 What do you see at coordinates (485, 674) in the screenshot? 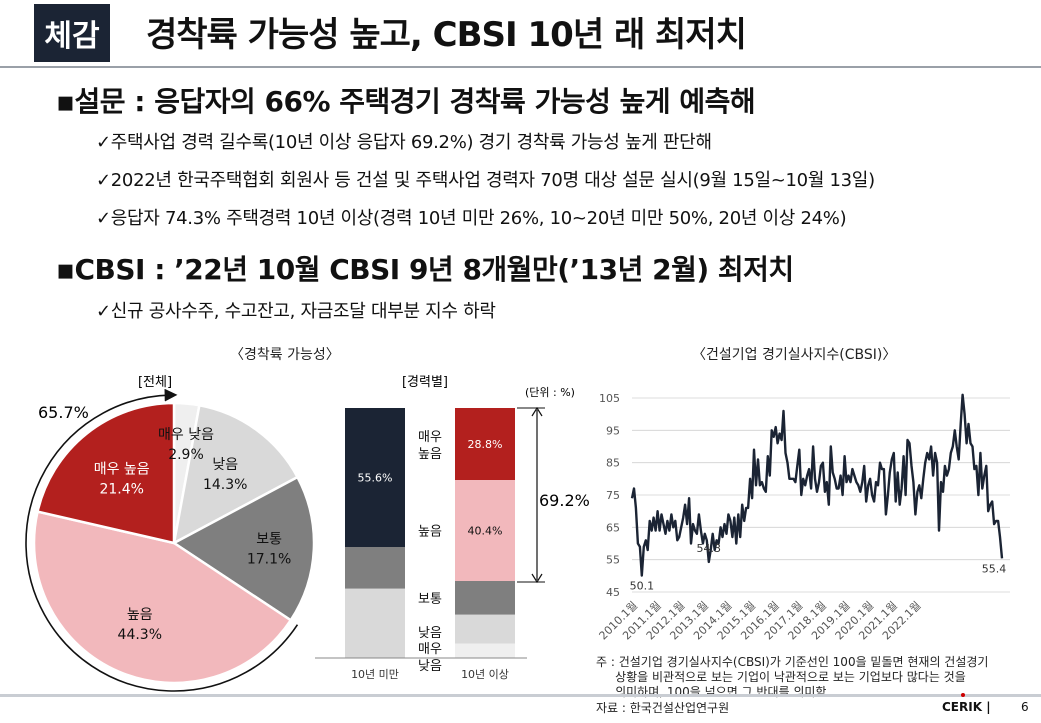
I see `bar-category-label: 10년 이상` at bounding box center [485, 674].